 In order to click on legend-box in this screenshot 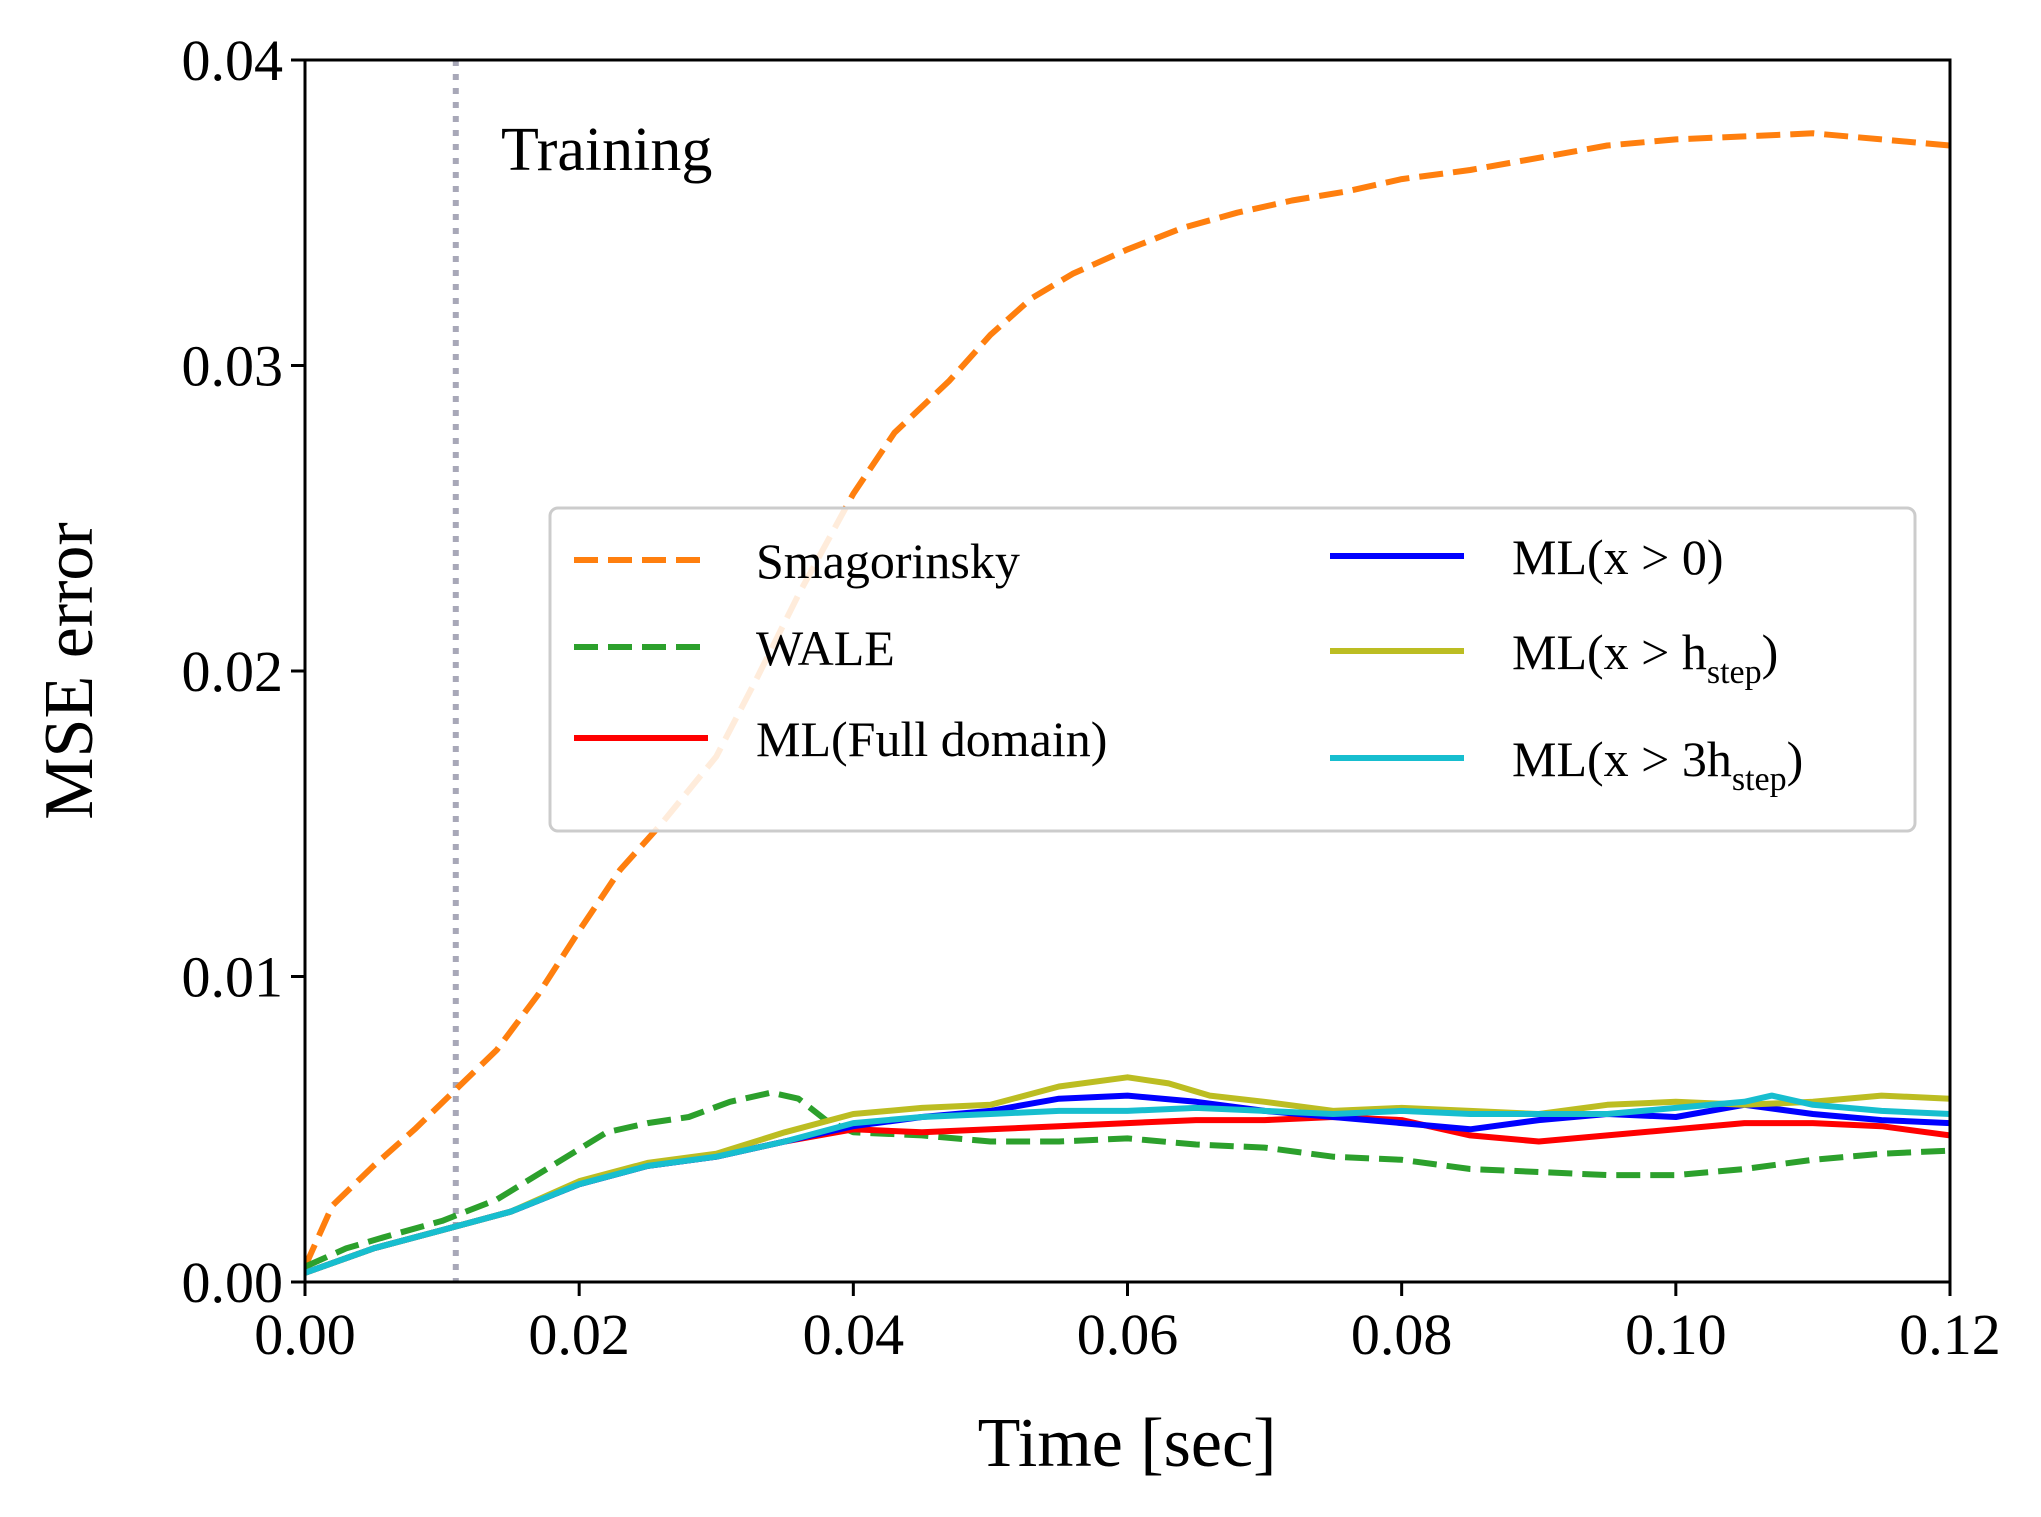, I will do `click(1232, 669)`.